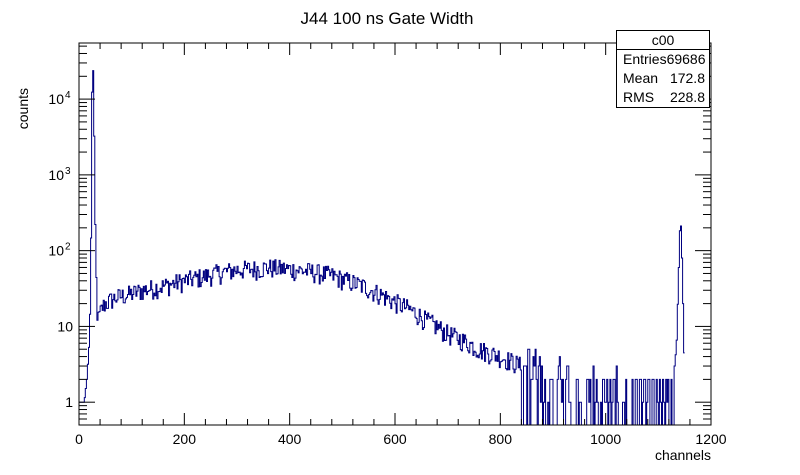 The height and width of the screenshot is (475, 800). What do you see at coordinates (663, 78) in the screenshot?
I see `stats-row-mean: Mean 172.8` at bounding box center [663, 78].